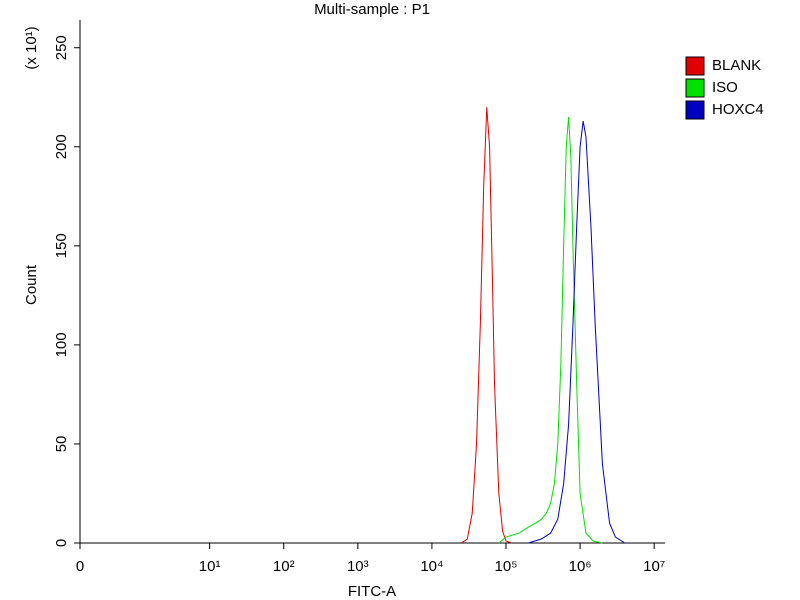 This screenshot has height=600, width=800. Describe the element at coordinates (80, 566) in the screenshot. I see `x-tick-label: 0` at that location.